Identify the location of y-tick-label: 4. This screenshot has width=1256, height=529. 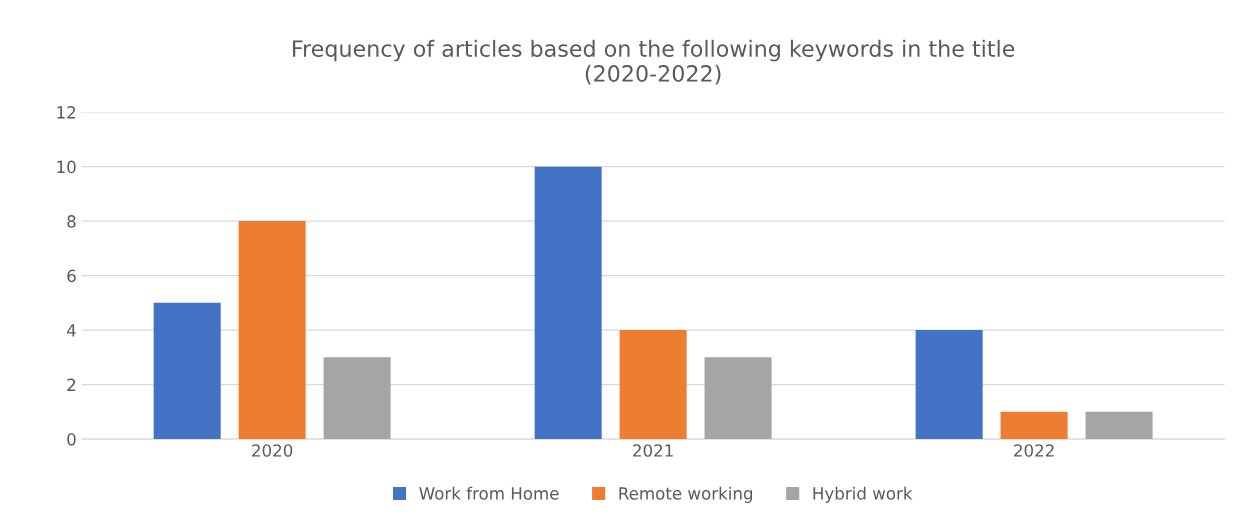
(71, 330).